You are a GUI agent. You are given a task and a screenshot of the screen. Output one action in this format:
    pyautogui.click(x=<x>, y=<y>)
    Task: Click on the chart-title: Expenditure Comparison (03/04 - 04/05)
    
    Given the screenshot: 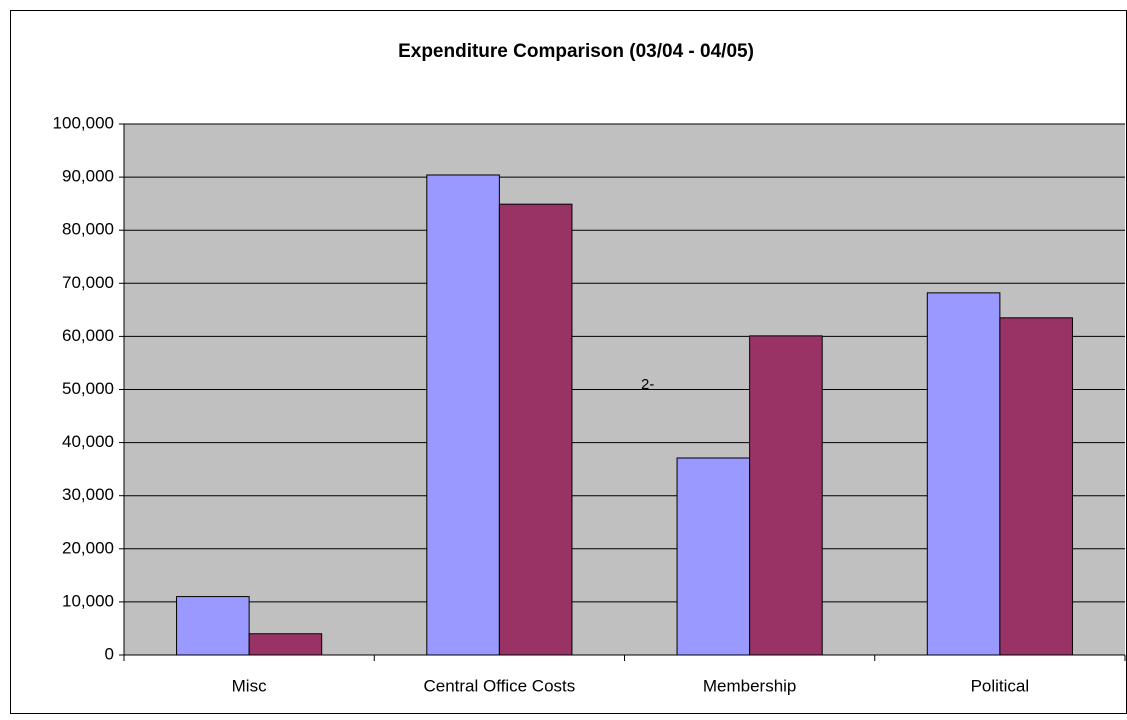 What is the action you would take?
    pyautogui.click(x=576, y=51)
    